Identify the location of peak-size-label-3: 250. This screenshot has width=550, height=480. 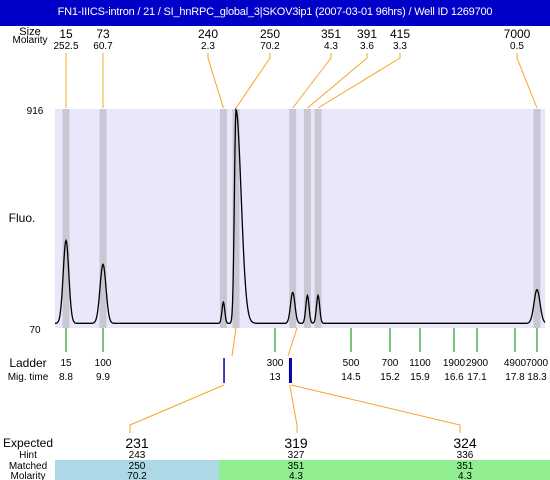
(270, 34).